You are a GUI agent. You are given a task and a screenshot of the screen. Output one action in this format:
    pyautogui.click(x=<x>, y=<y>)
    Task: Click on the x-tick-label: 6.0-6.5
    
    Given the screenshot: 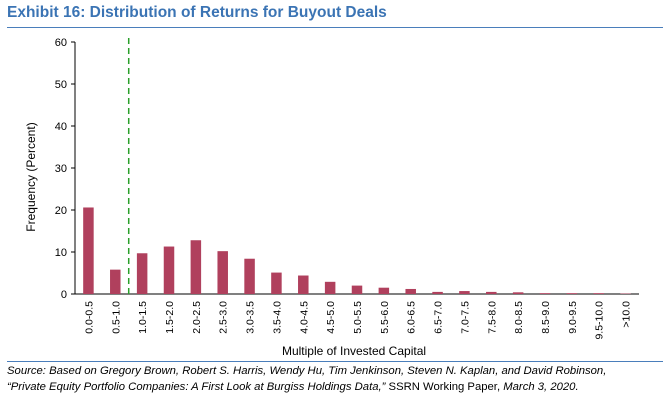 What is the action you would take?
    pyautogui.click(x=412, y=317)
    